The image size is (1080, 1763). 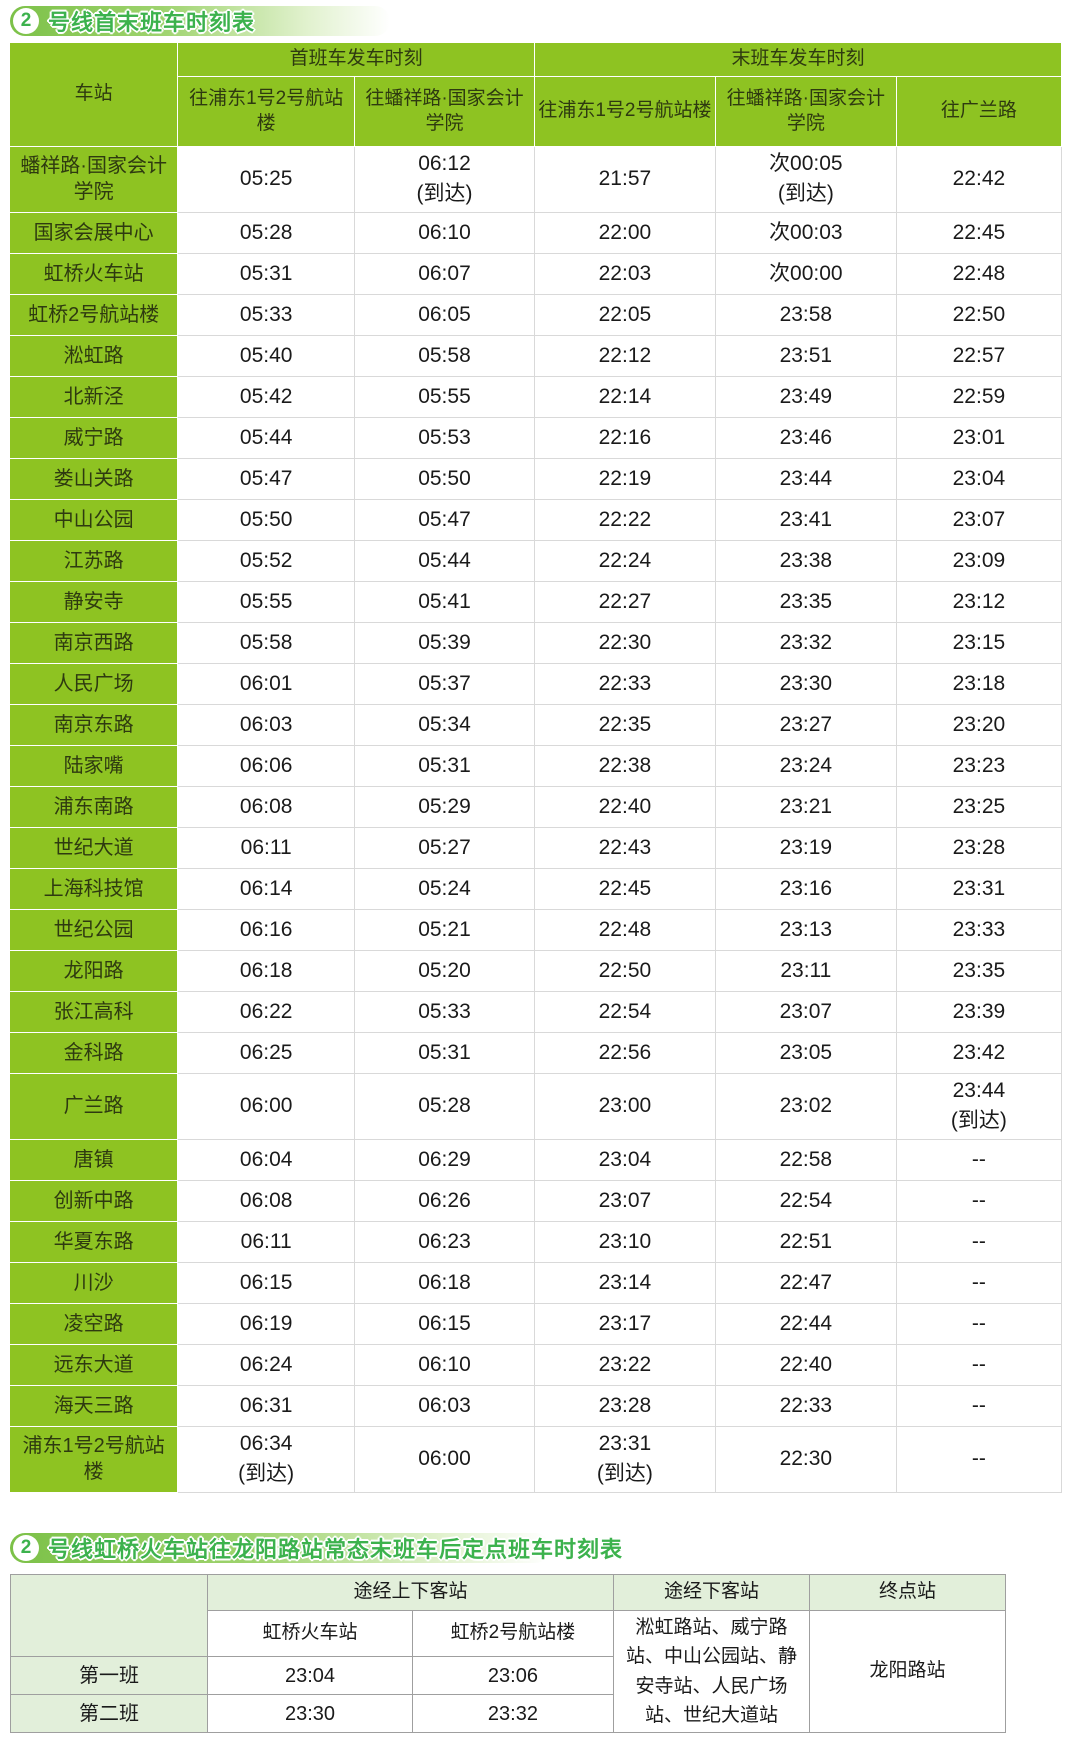 I want to click on first-train-panxiang-cell: 05:29, so click(x=445, y=807).